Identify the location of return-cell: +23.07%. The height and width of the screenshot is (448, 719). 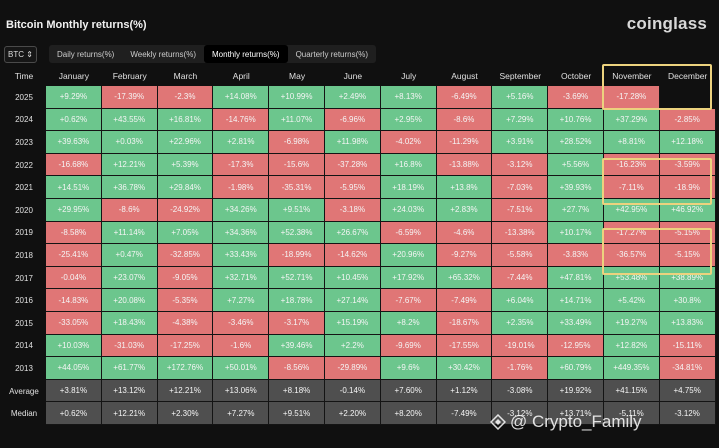
(129, 278).